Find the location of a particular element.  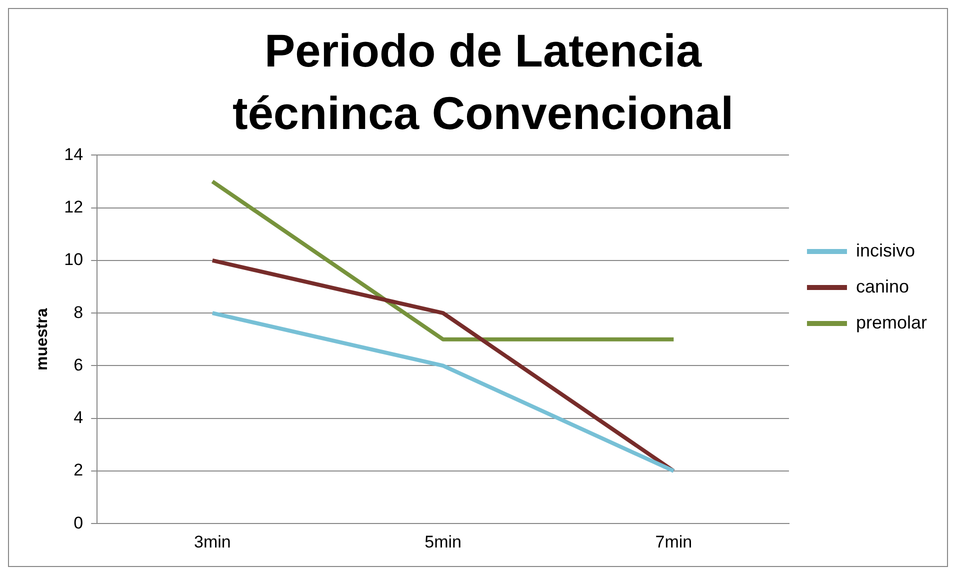

y-tick-label: 0 is located at coordinates (79, 522).